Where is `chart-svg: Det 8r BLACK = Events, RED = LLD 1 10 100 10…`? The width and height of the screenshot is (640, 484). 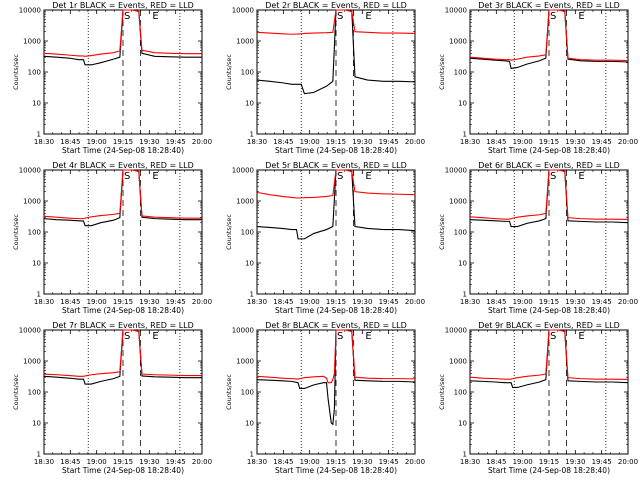 chart-svg: Det 8r BLACK = Events, RED = LLD 1 10 100 10… is located at coordinates (325, 398).